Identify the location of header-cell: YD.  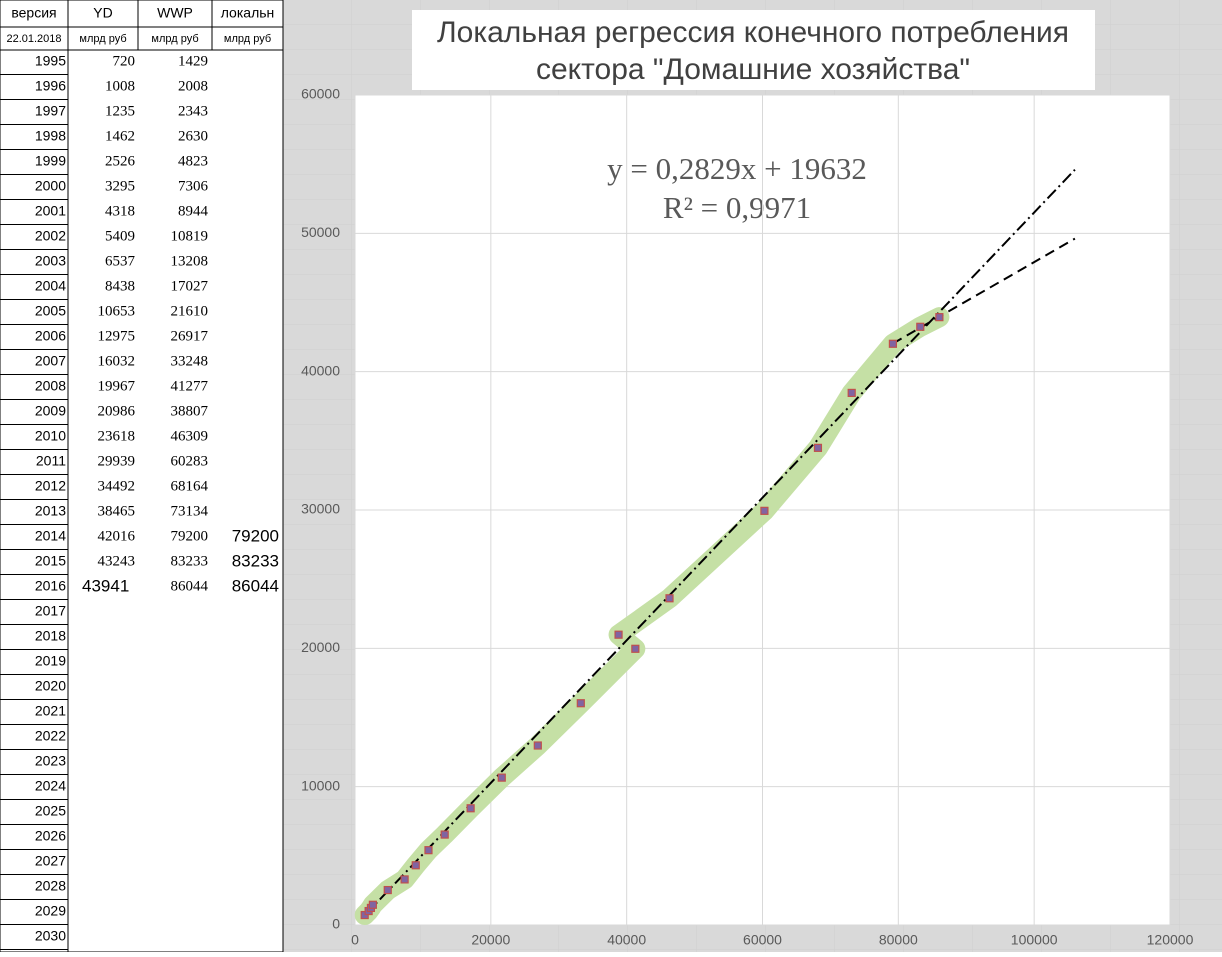
(102, 13).